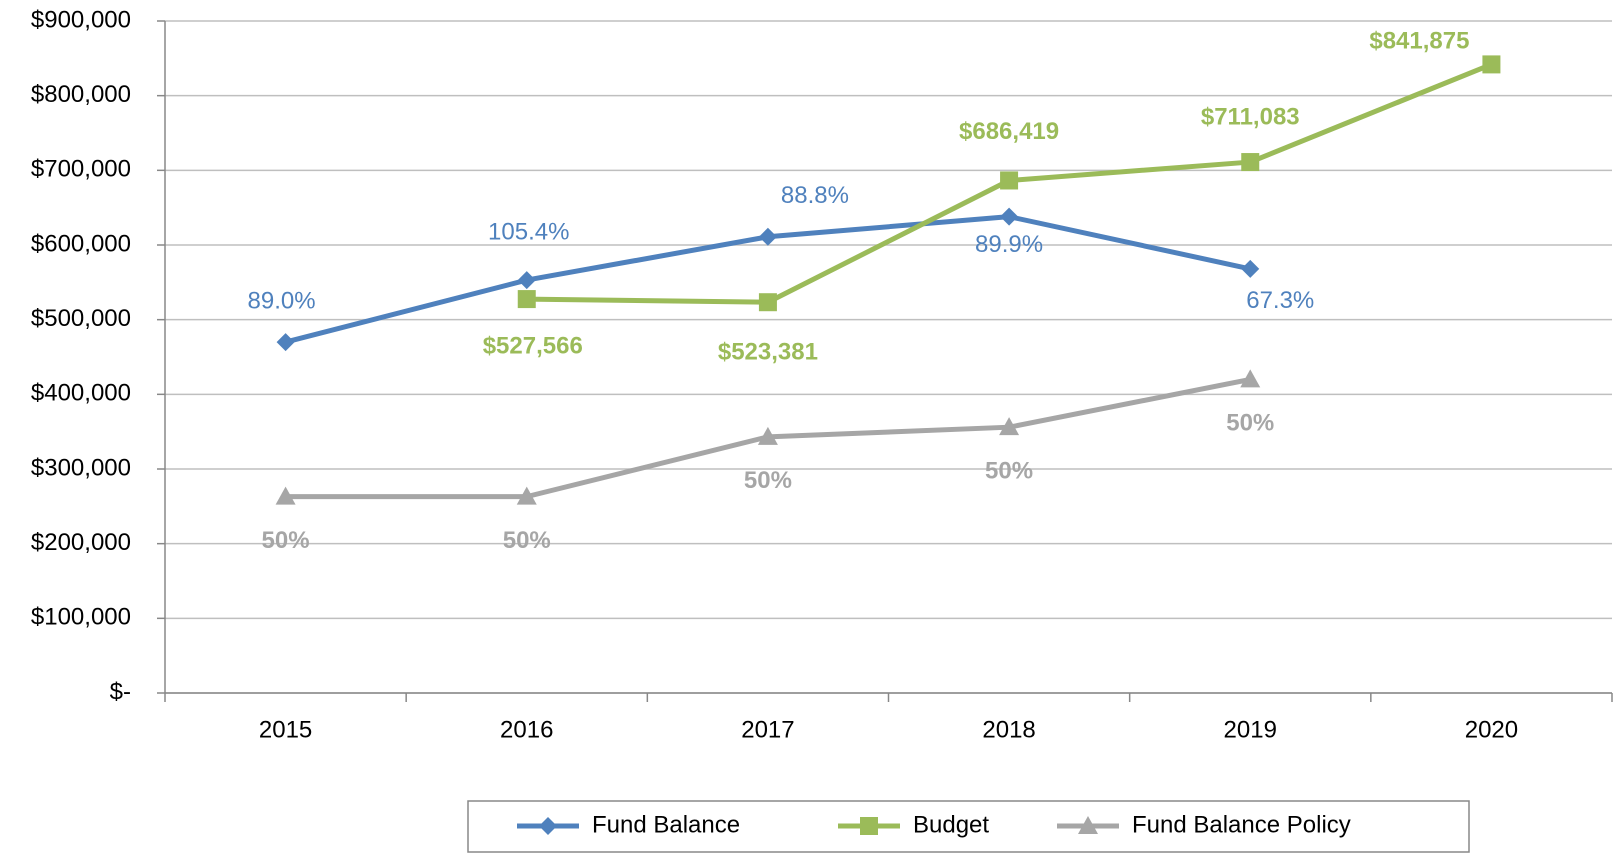  What do you see at coordinates (81, 542) in the screenshot?
I see `y-tick-label: $200,000` at bounding box center [81, 542].